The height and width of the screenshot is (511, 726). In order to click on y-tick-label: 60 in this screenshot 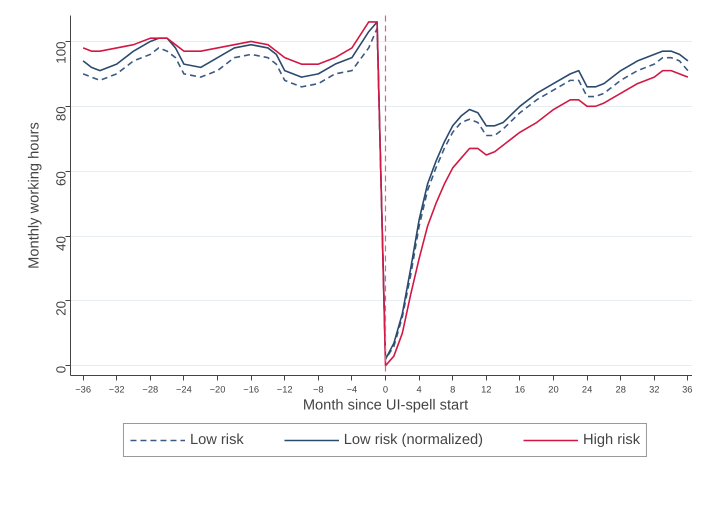, I will do `click(61, 178)`.